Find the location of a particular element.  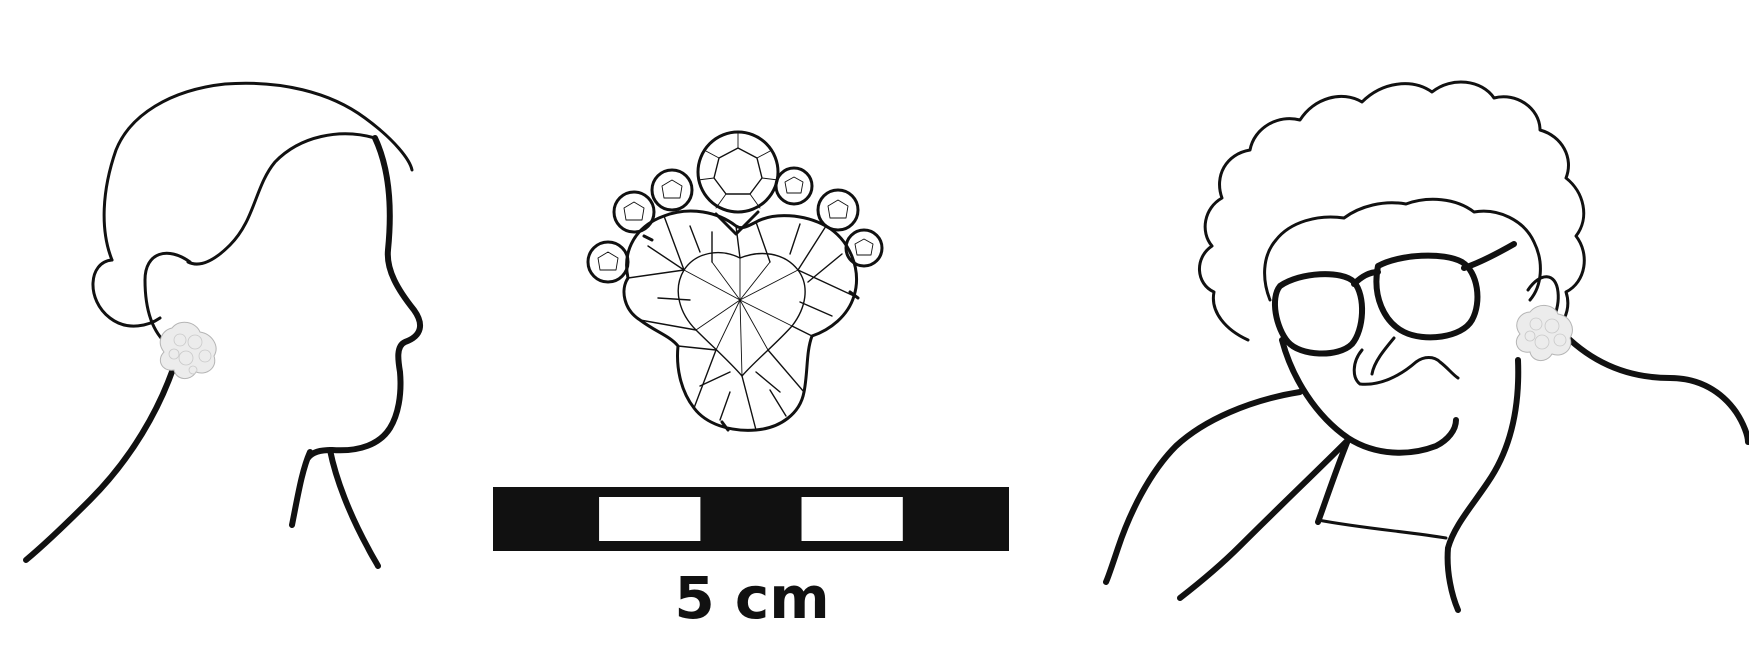

front-nose is located at coordinates (1383, 356).